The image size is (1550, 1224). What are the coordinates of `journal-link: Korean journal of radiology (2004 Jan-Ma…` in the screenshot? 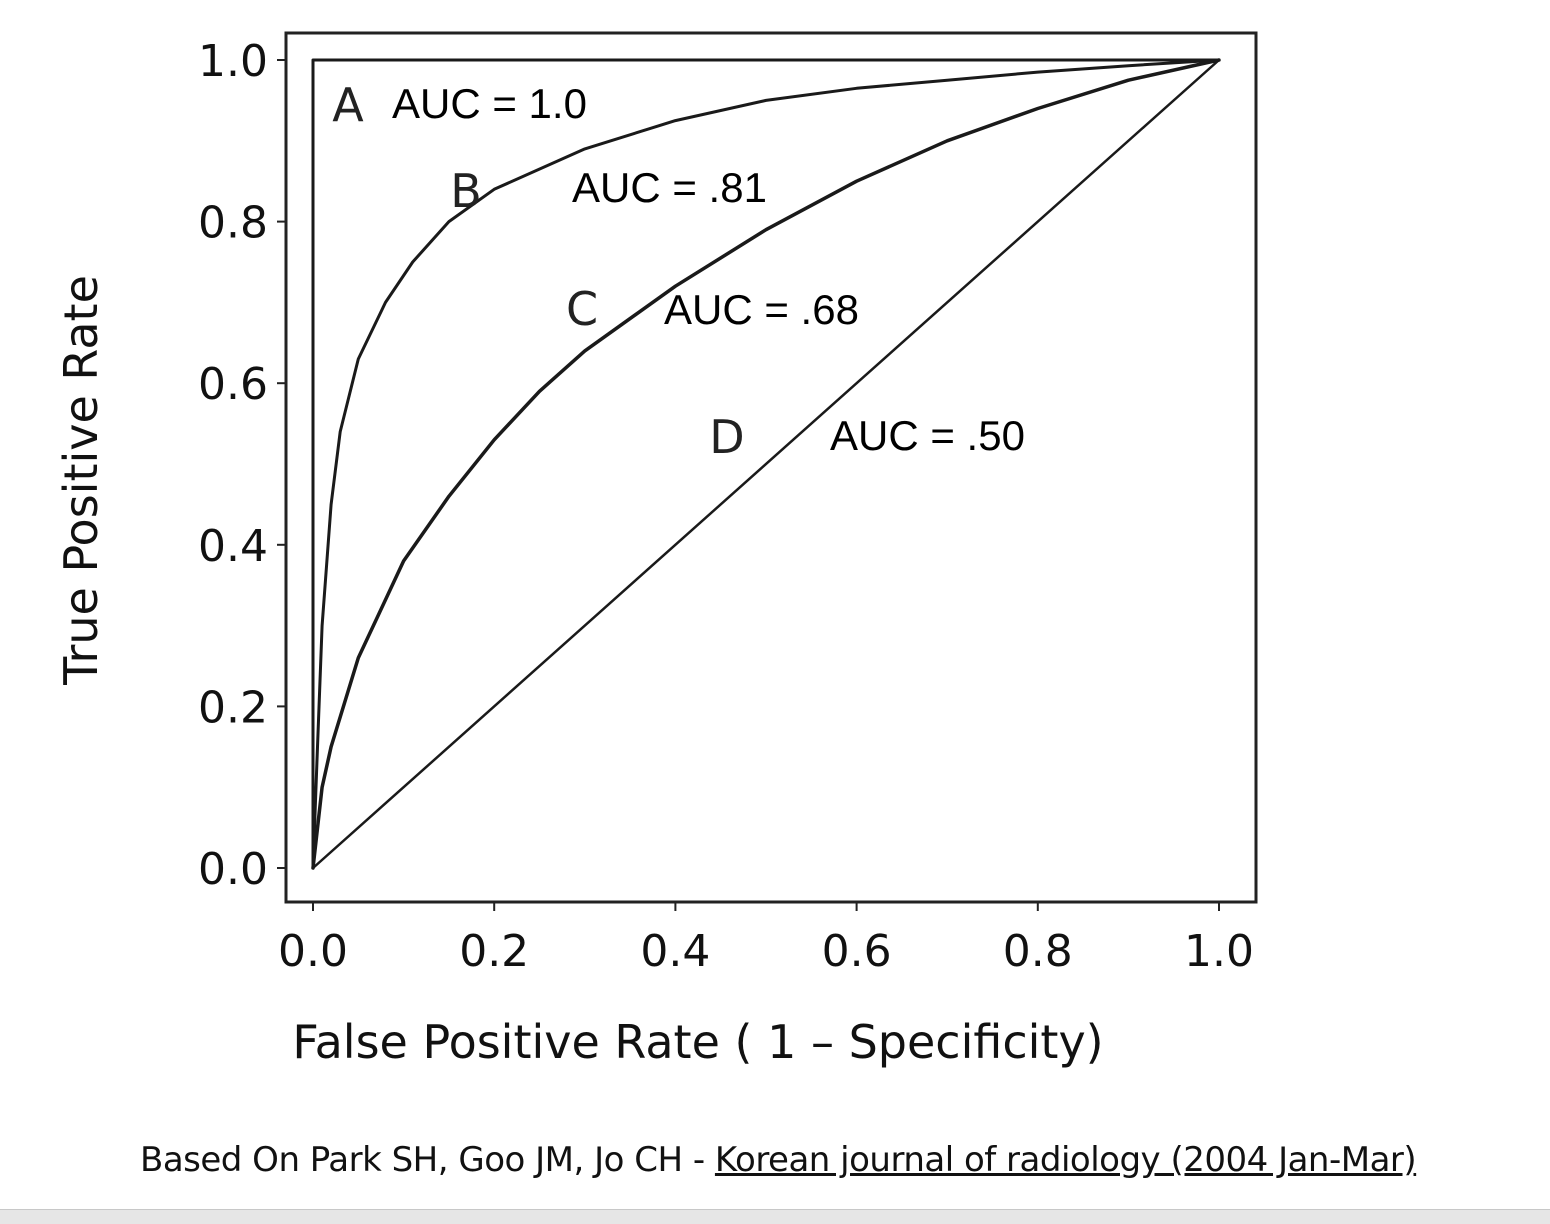 It's located at (1065, 1160).